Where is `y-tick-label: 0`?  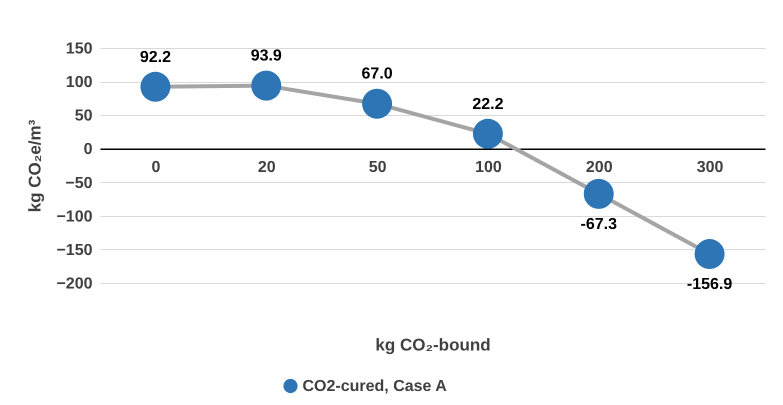
y-tick-label: 0 is located at coordinates (88, 149).